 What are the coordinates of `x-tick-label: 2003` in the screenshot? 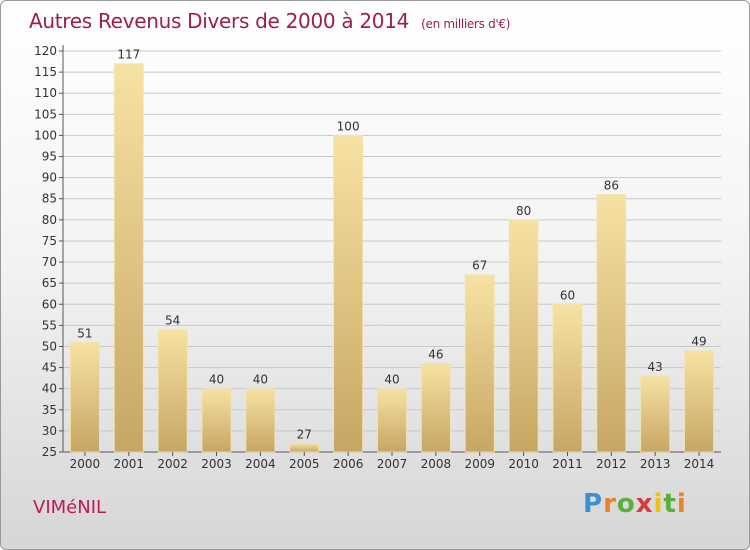 It's located at (216, 464).